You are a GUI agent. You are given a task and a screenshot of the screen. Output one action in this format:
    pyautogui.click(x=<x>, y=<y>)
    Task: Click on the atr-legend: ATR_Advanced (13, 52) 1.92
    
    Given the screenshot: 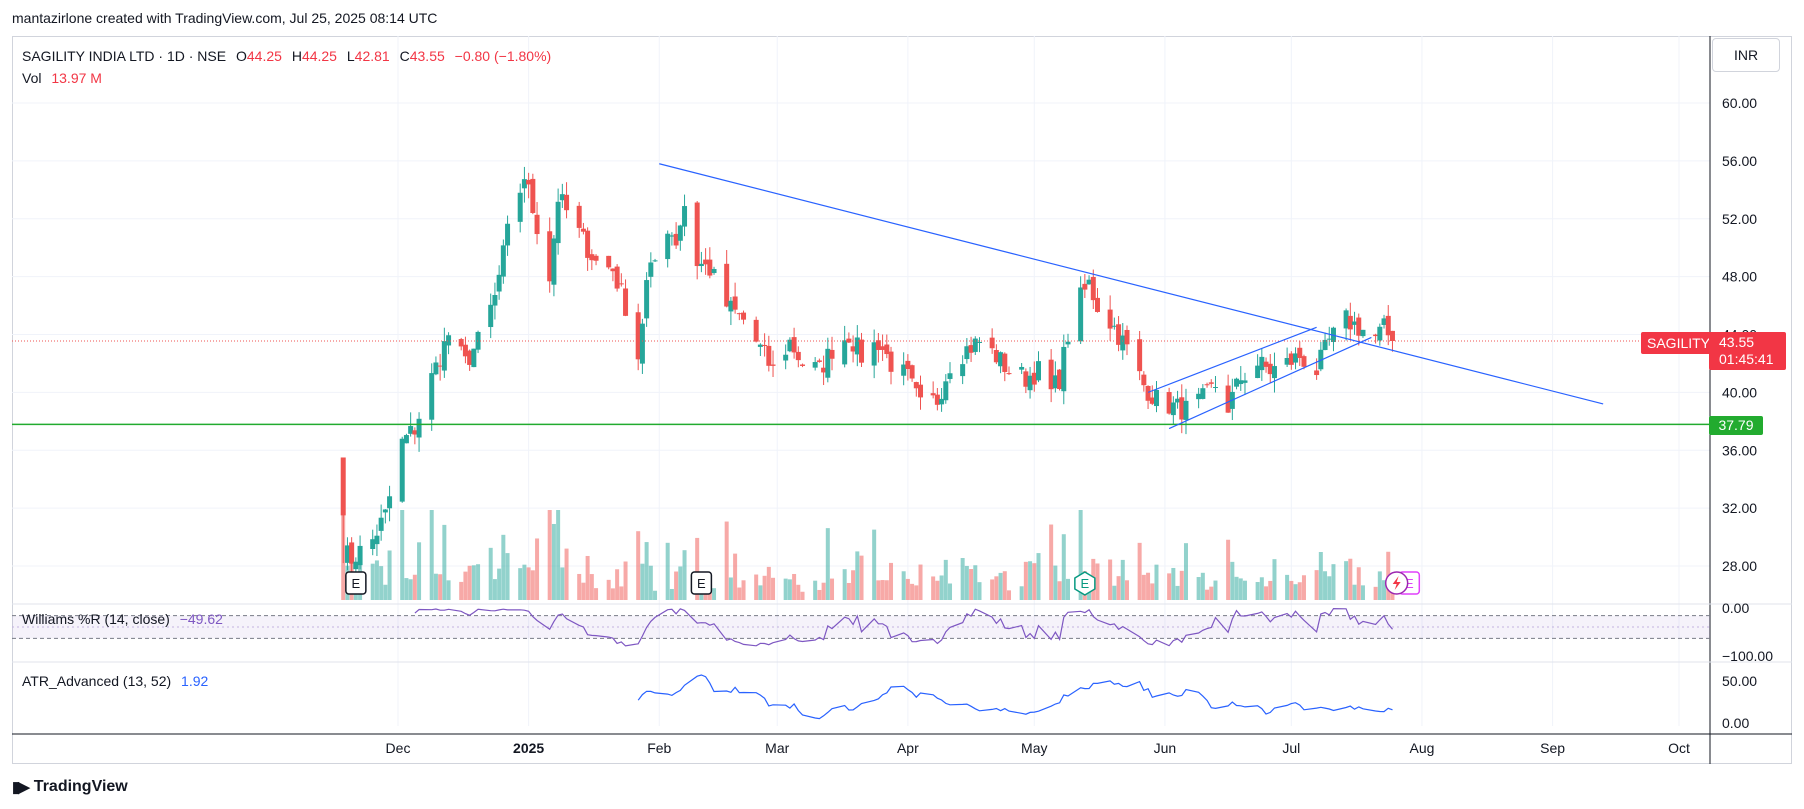 What is the action you would take?
    pyautogui.click(x=115, y=681)
    